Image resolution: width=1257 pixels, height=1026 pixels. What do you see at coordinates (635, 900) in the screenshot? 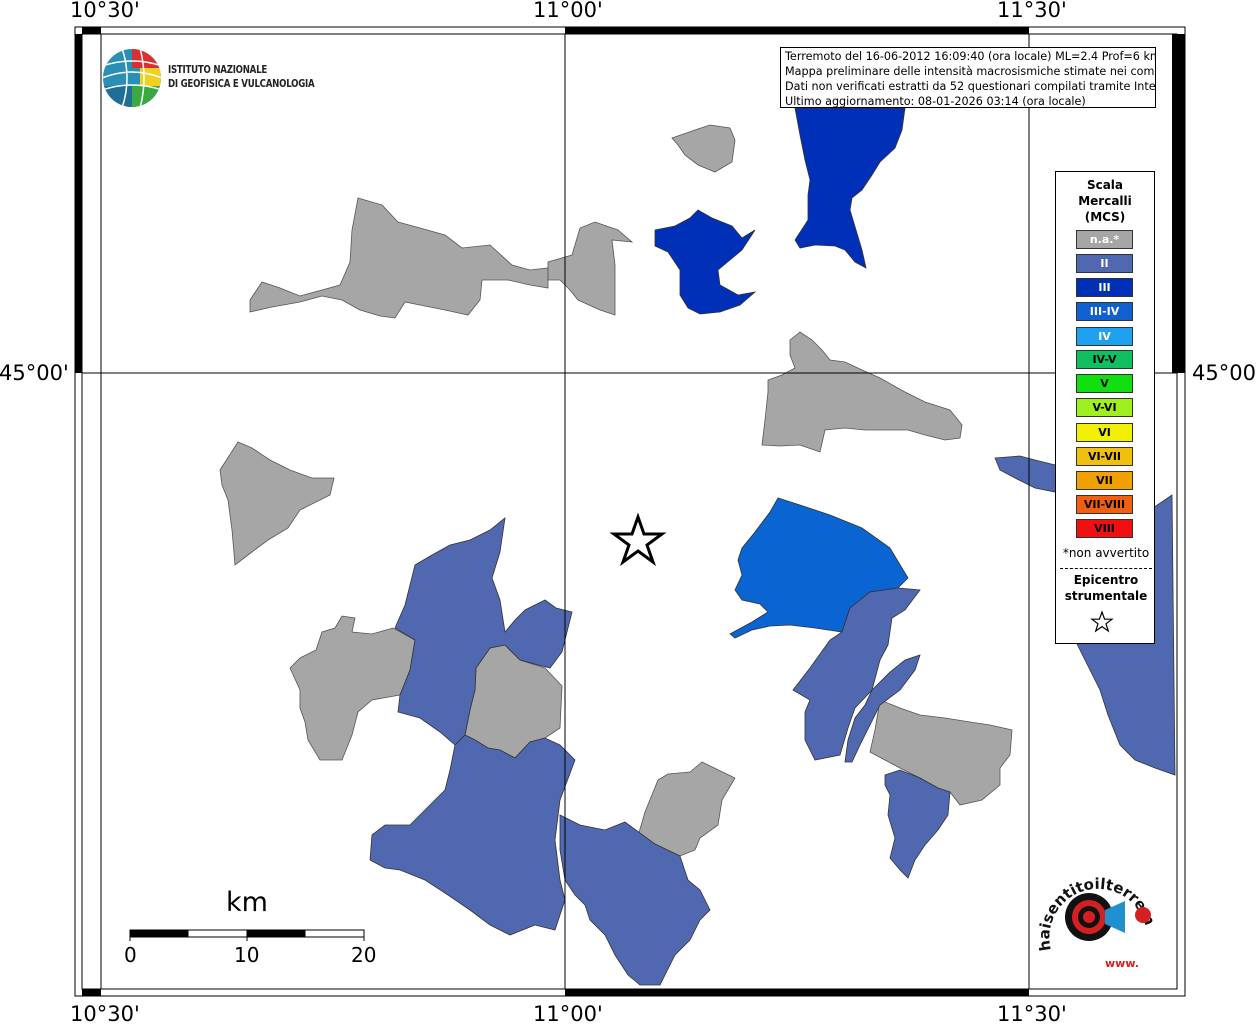
I see `comune-ii-s` at bounding box center [635, 900].